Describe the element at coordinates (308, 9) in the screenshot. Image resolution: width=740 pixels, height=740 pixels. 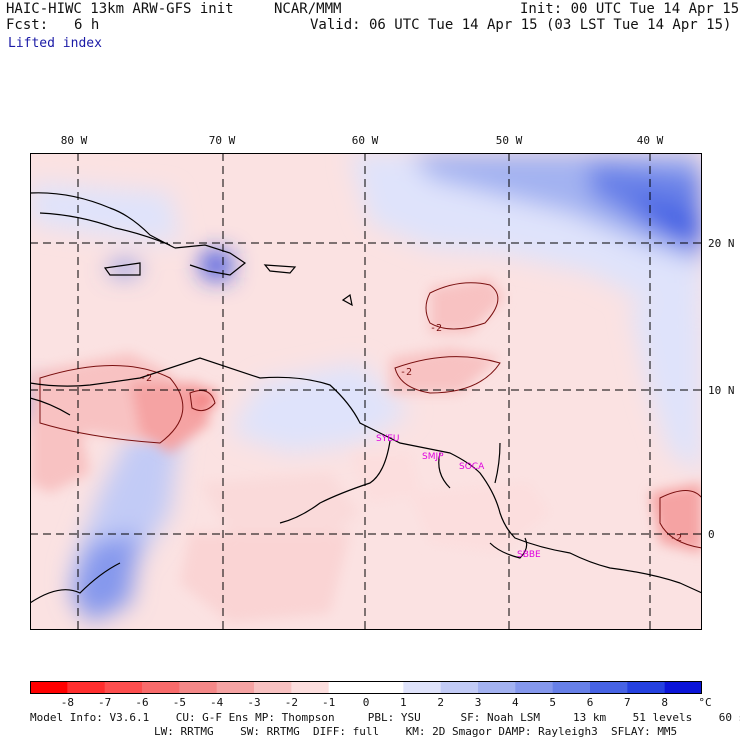
I see `org-label: NCAR/MMM` at that location.